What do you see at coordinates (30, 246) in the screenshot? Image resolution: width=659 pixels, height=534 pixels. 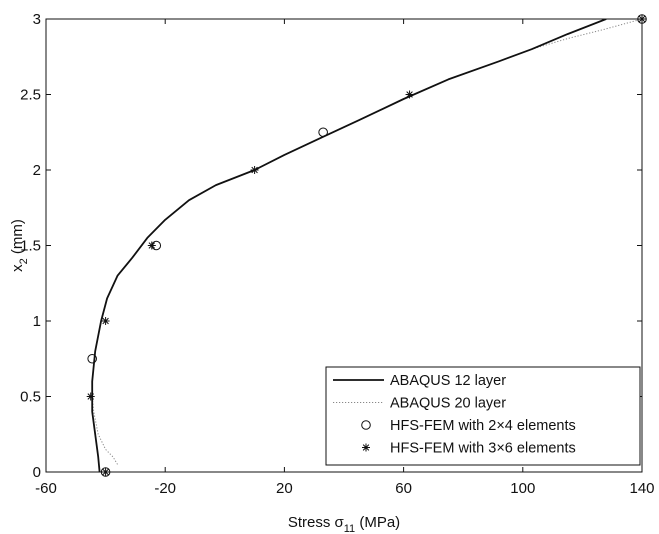 I see `y-tick-label: 1.5` at bounding box center [30, 246].